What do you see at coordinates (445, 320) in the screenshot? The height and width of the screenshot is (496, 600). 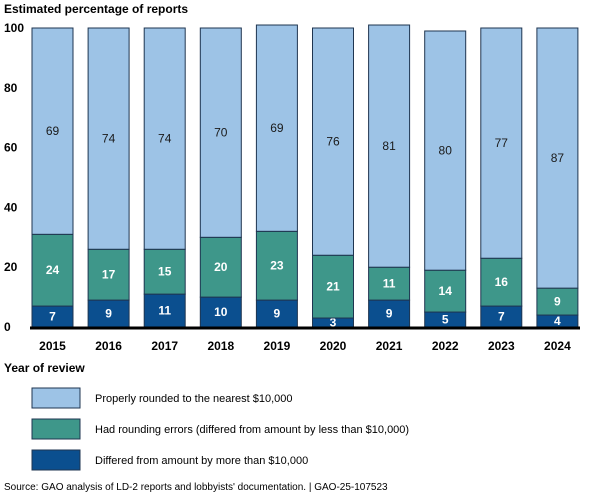 I see `data-label: 5` at bounding box center [445, 320].